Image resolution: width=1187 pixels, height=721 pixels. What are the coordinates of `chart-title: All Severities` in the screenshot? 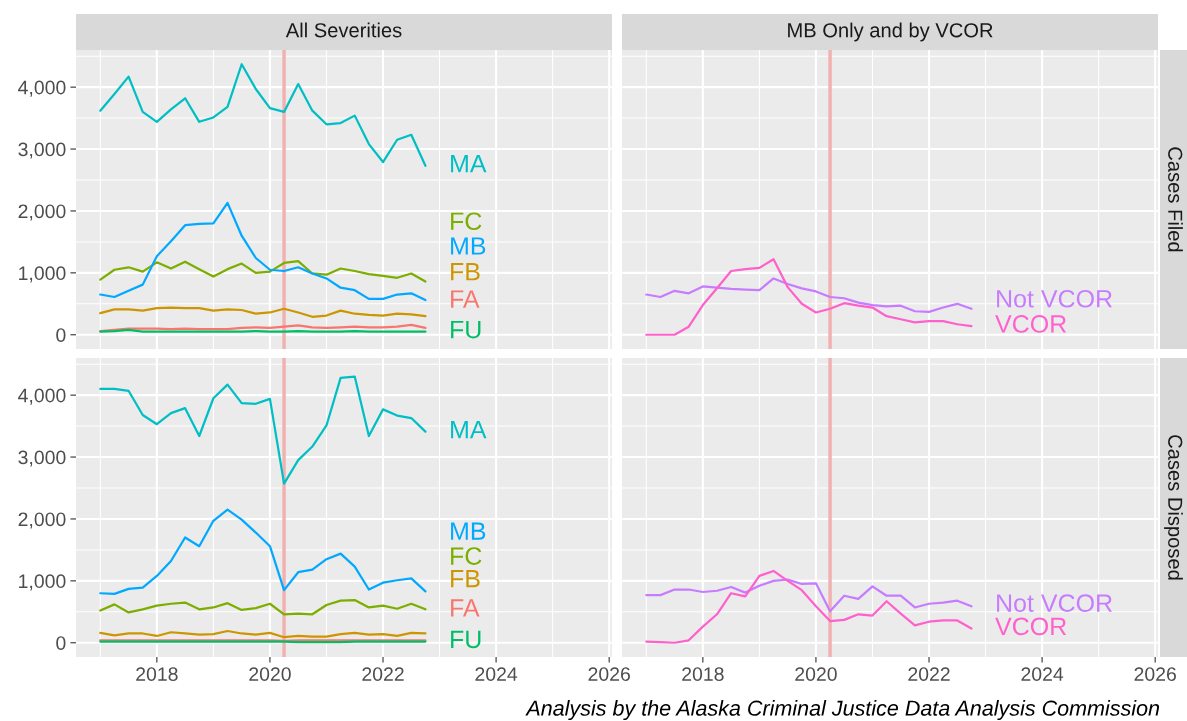 It's located at (343, 30).